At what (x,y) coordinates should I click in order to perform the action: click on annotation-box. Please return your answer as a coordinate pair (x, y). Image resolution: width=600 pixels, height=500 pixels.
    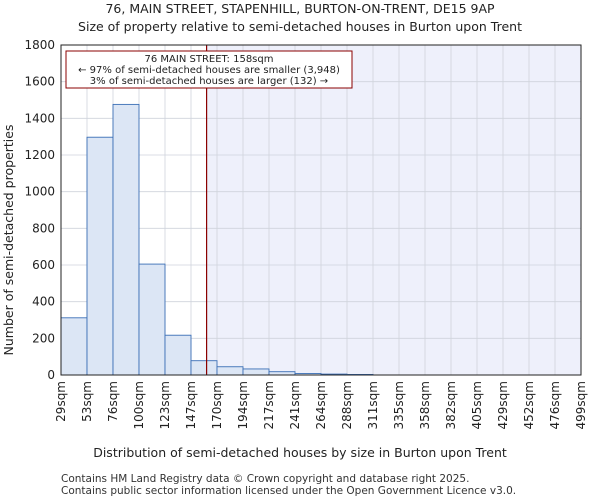
    Looking at the image, I should click on (209, 69).